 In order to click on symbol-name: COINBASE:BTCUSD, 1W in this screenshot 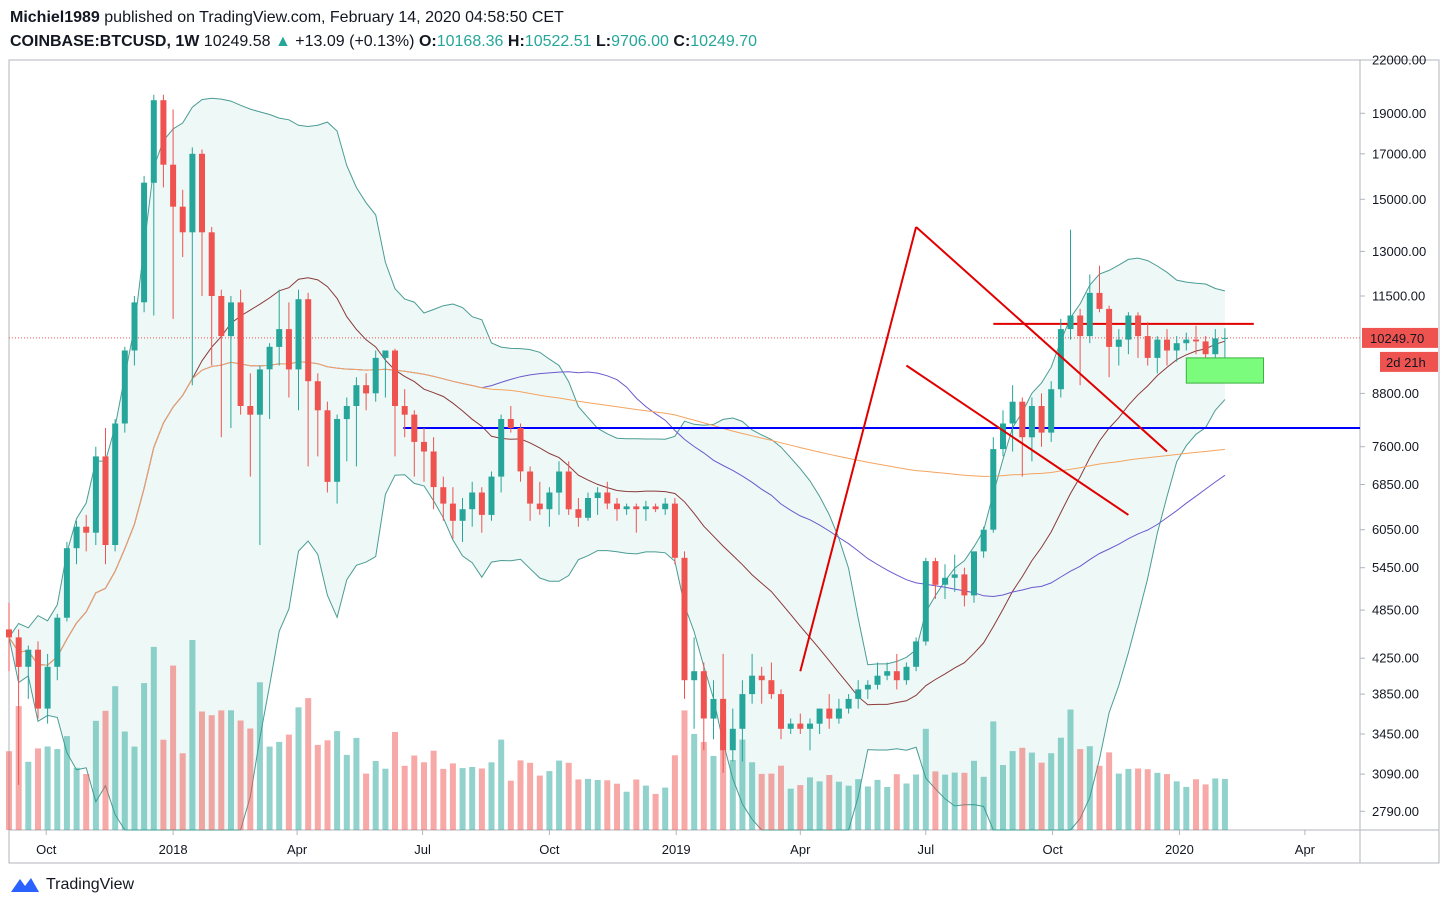, I will do `click(105, 41)`.